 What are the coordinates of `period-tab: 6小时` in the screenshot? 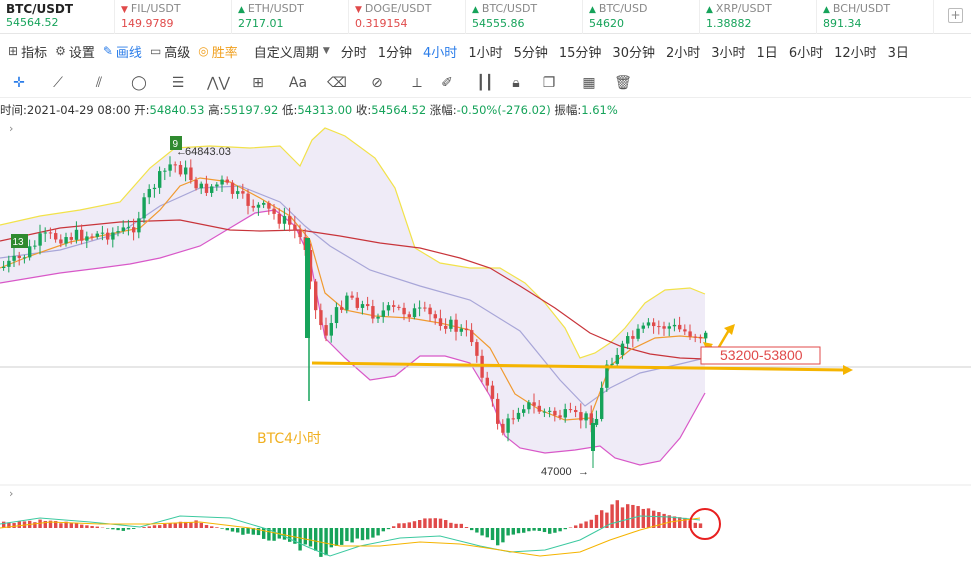 It's located at (806, 53).